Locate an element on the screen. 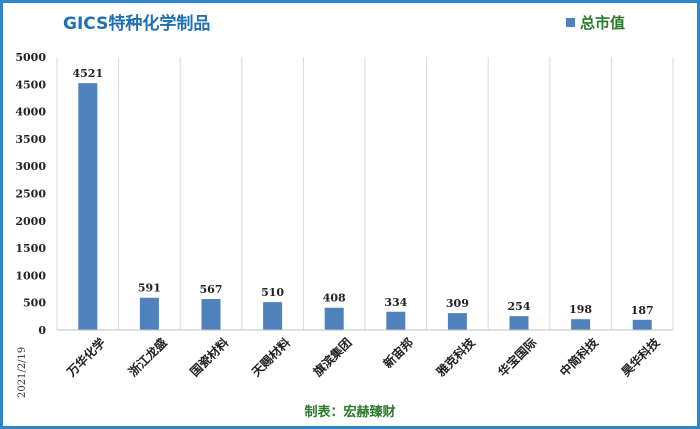 Image resolution: width=700 pixels, height=429 pixels. y-tick-label: 2000 is located at coordinates (30, 221).